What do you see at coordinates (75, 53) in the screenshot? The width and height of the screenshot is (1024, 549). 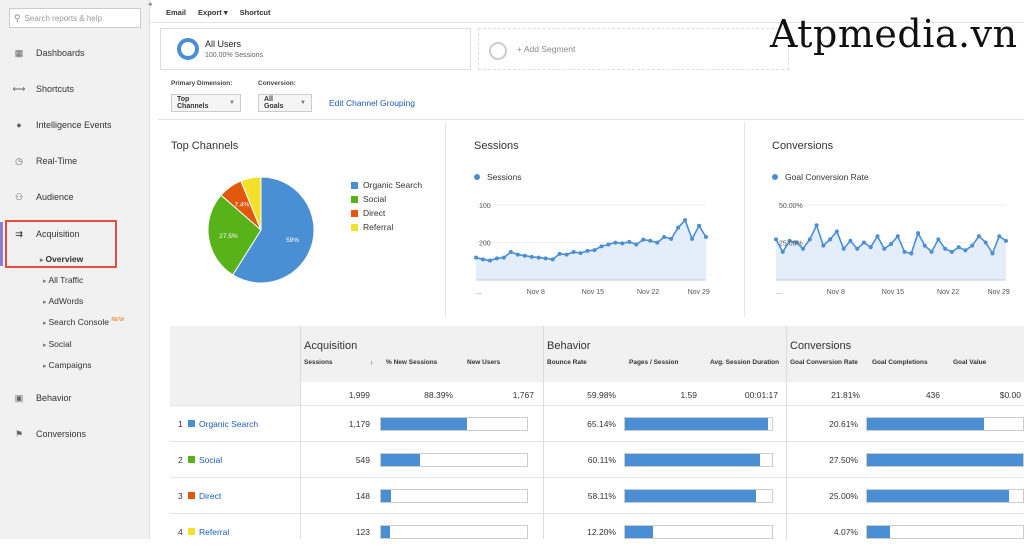 I see `nav-dashboards: ▦ Dashboards` at bounding box center [75, 53].